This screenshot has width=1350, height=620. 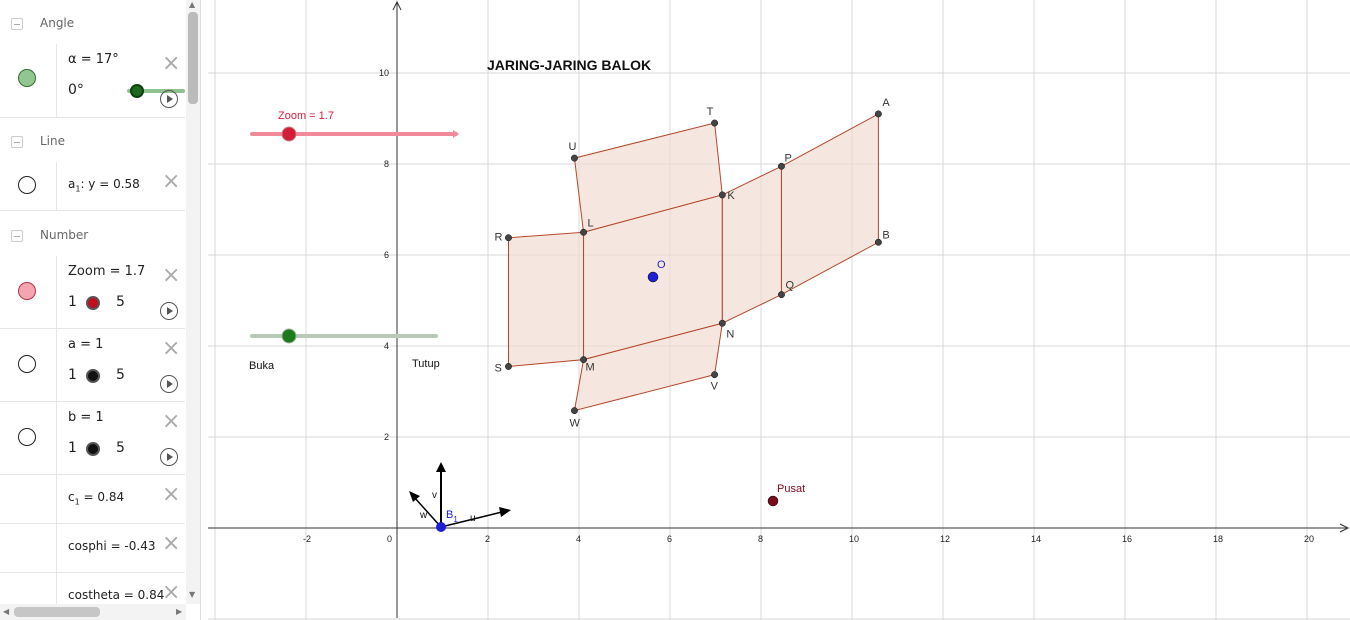 I want to click on point-label-a: A, so click(x=886, y=103).